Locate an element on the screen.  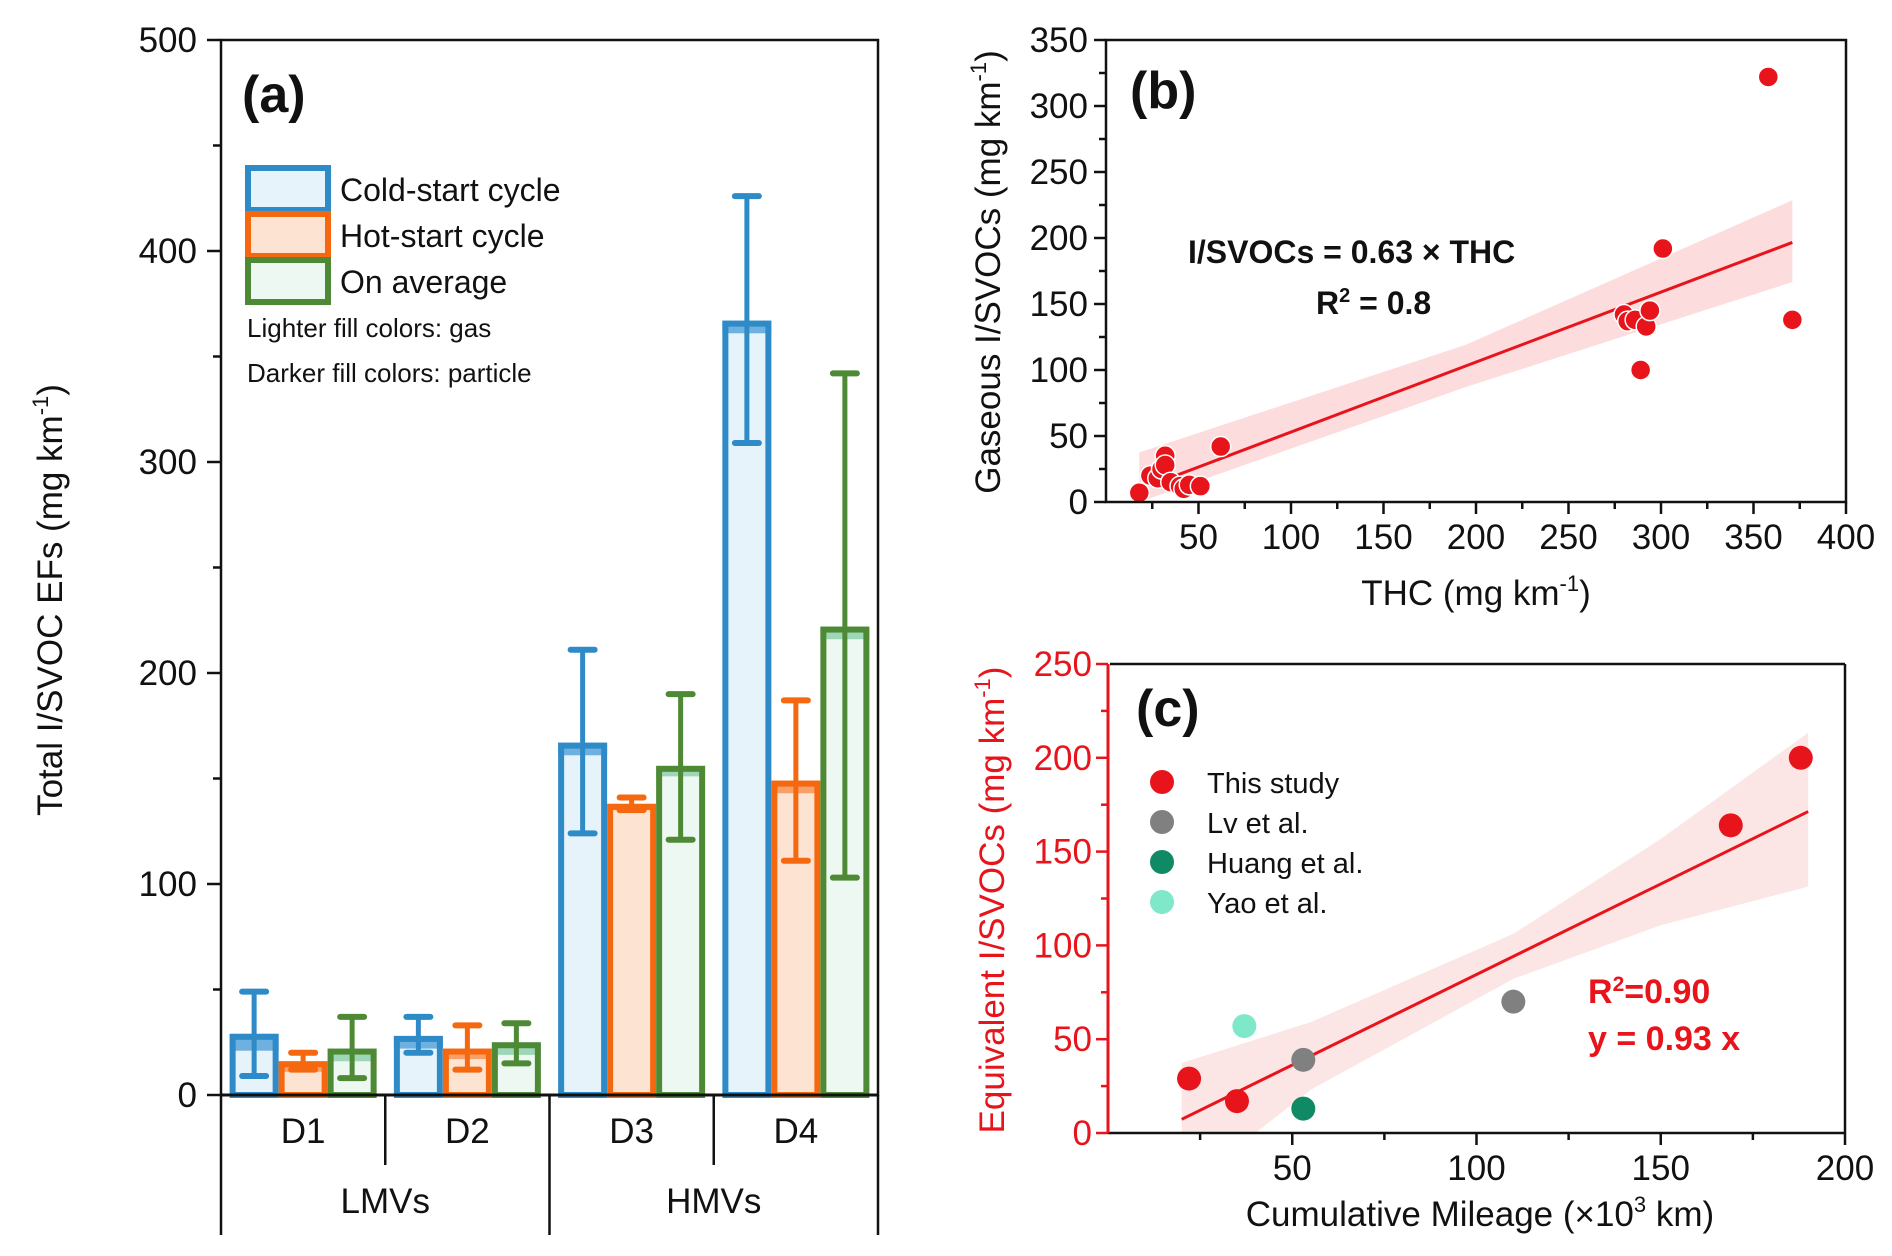
legend-label: Cold-start cycle is located at coordinates (450, 190).